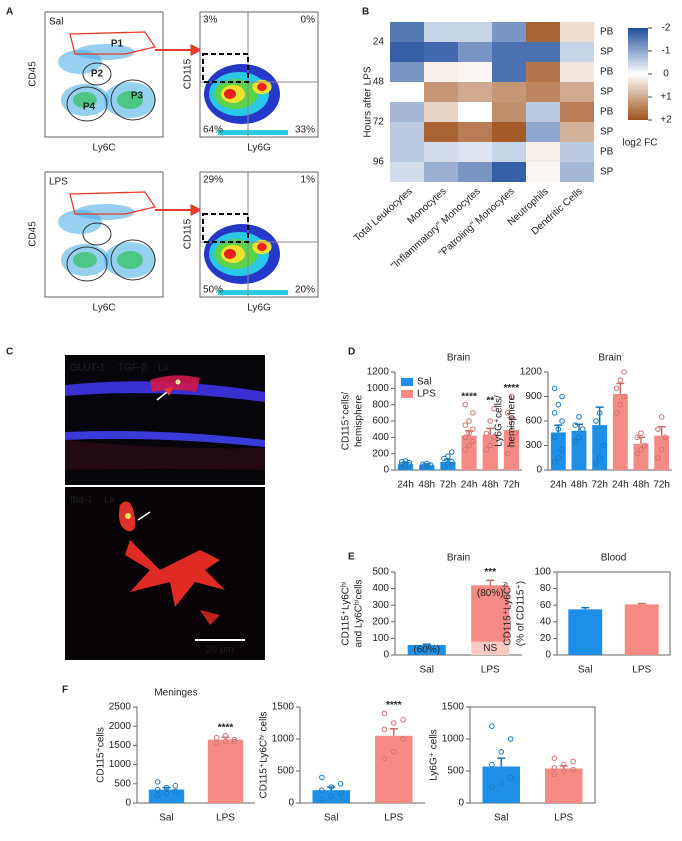  Describe the element at coordinates (283, 739) in the screenshot. I see `label: 1000` at that location.